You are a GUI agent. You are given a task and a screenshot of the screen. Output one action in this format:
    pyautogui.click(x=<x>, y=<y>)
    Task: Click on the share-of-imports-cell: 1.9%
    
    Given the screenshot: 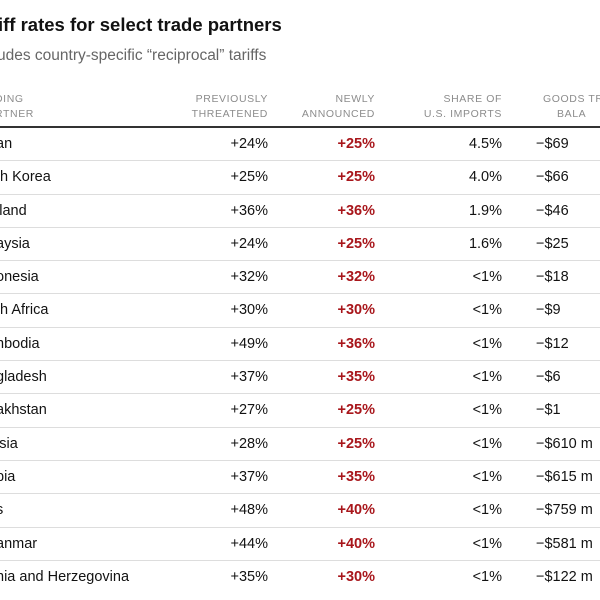 What is the action you would take?
    pyautogui.click(x=485, y=210)
    